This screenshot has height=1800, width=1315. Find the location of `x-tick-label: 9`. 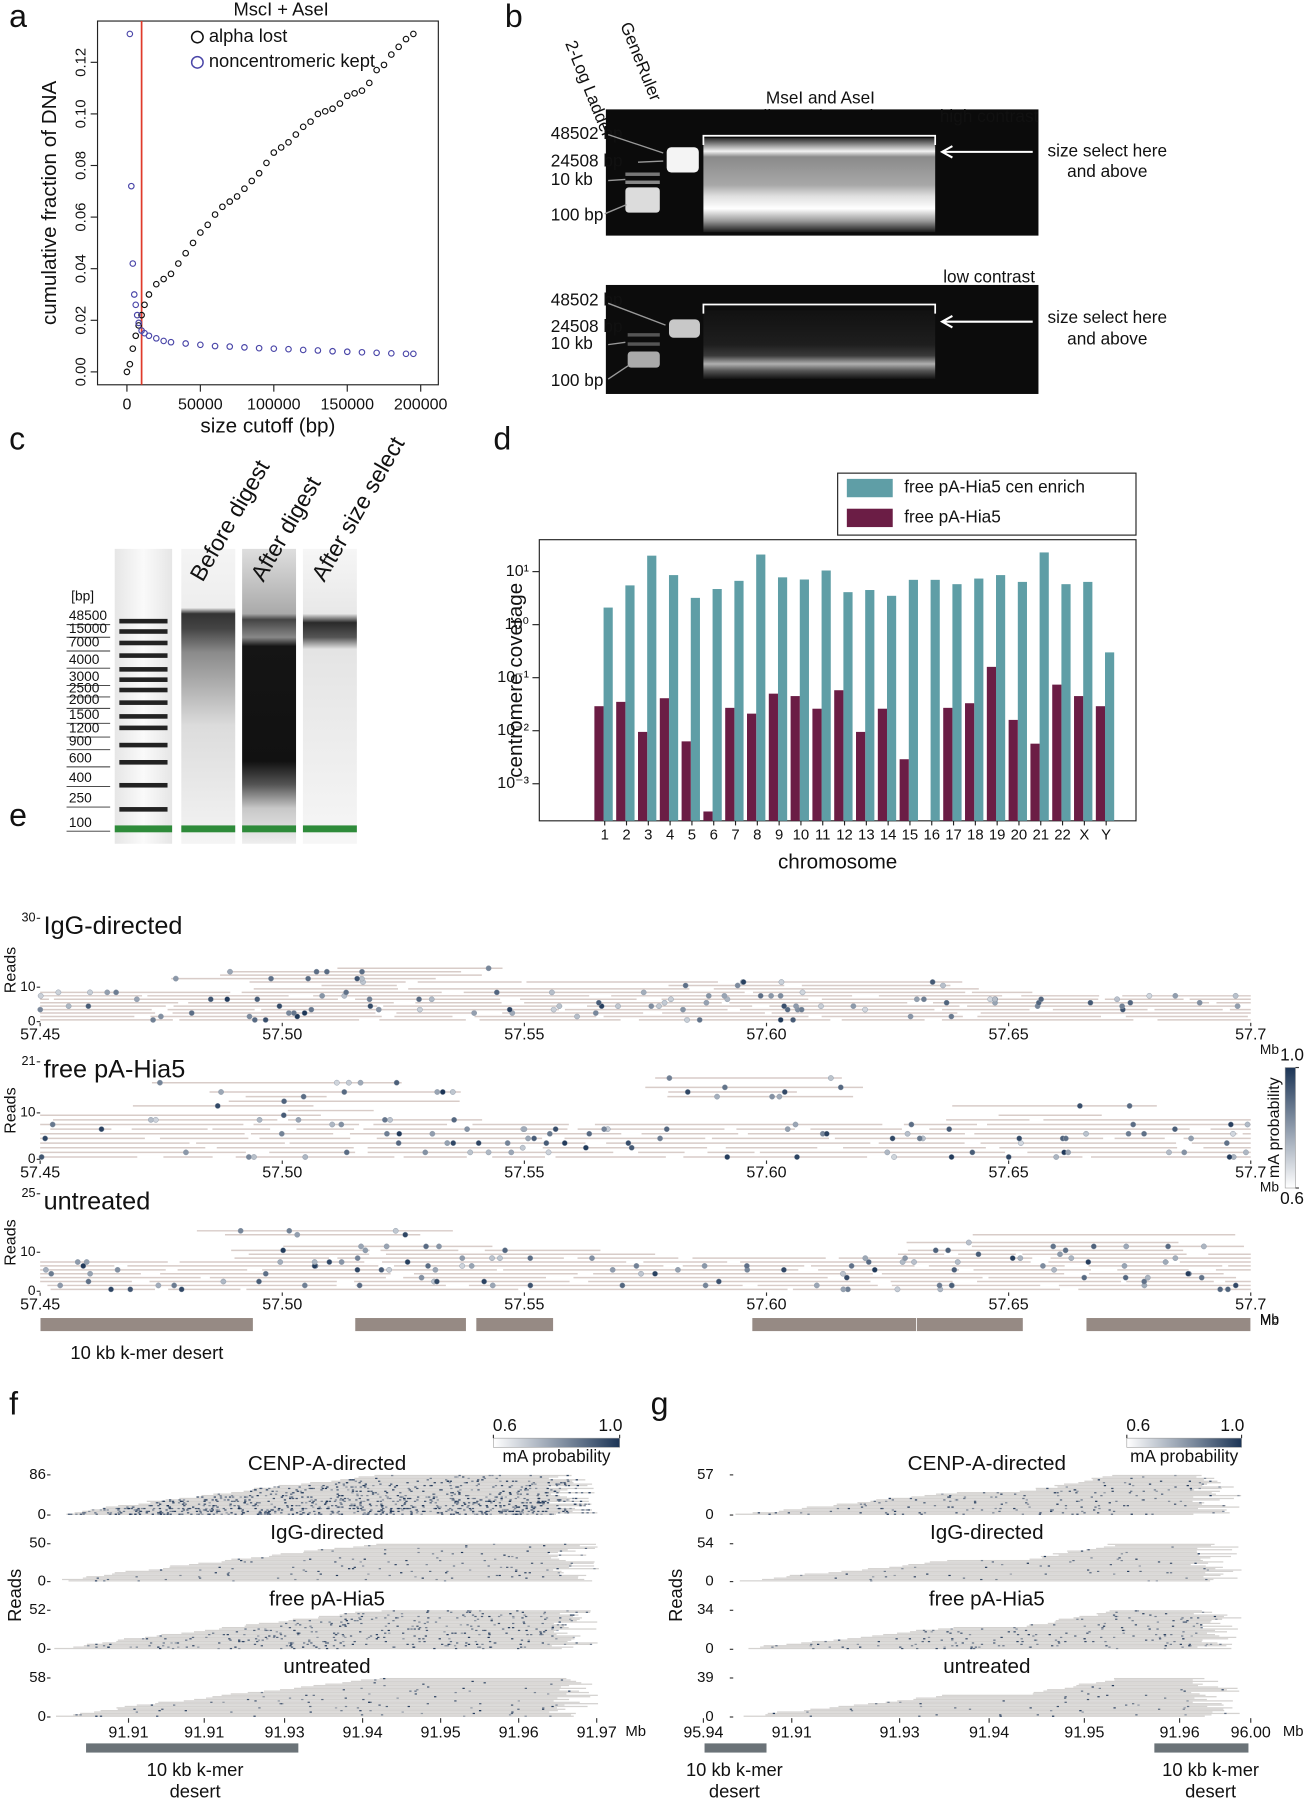

x-tick-label: 9 is located at coordinates (779, 836).